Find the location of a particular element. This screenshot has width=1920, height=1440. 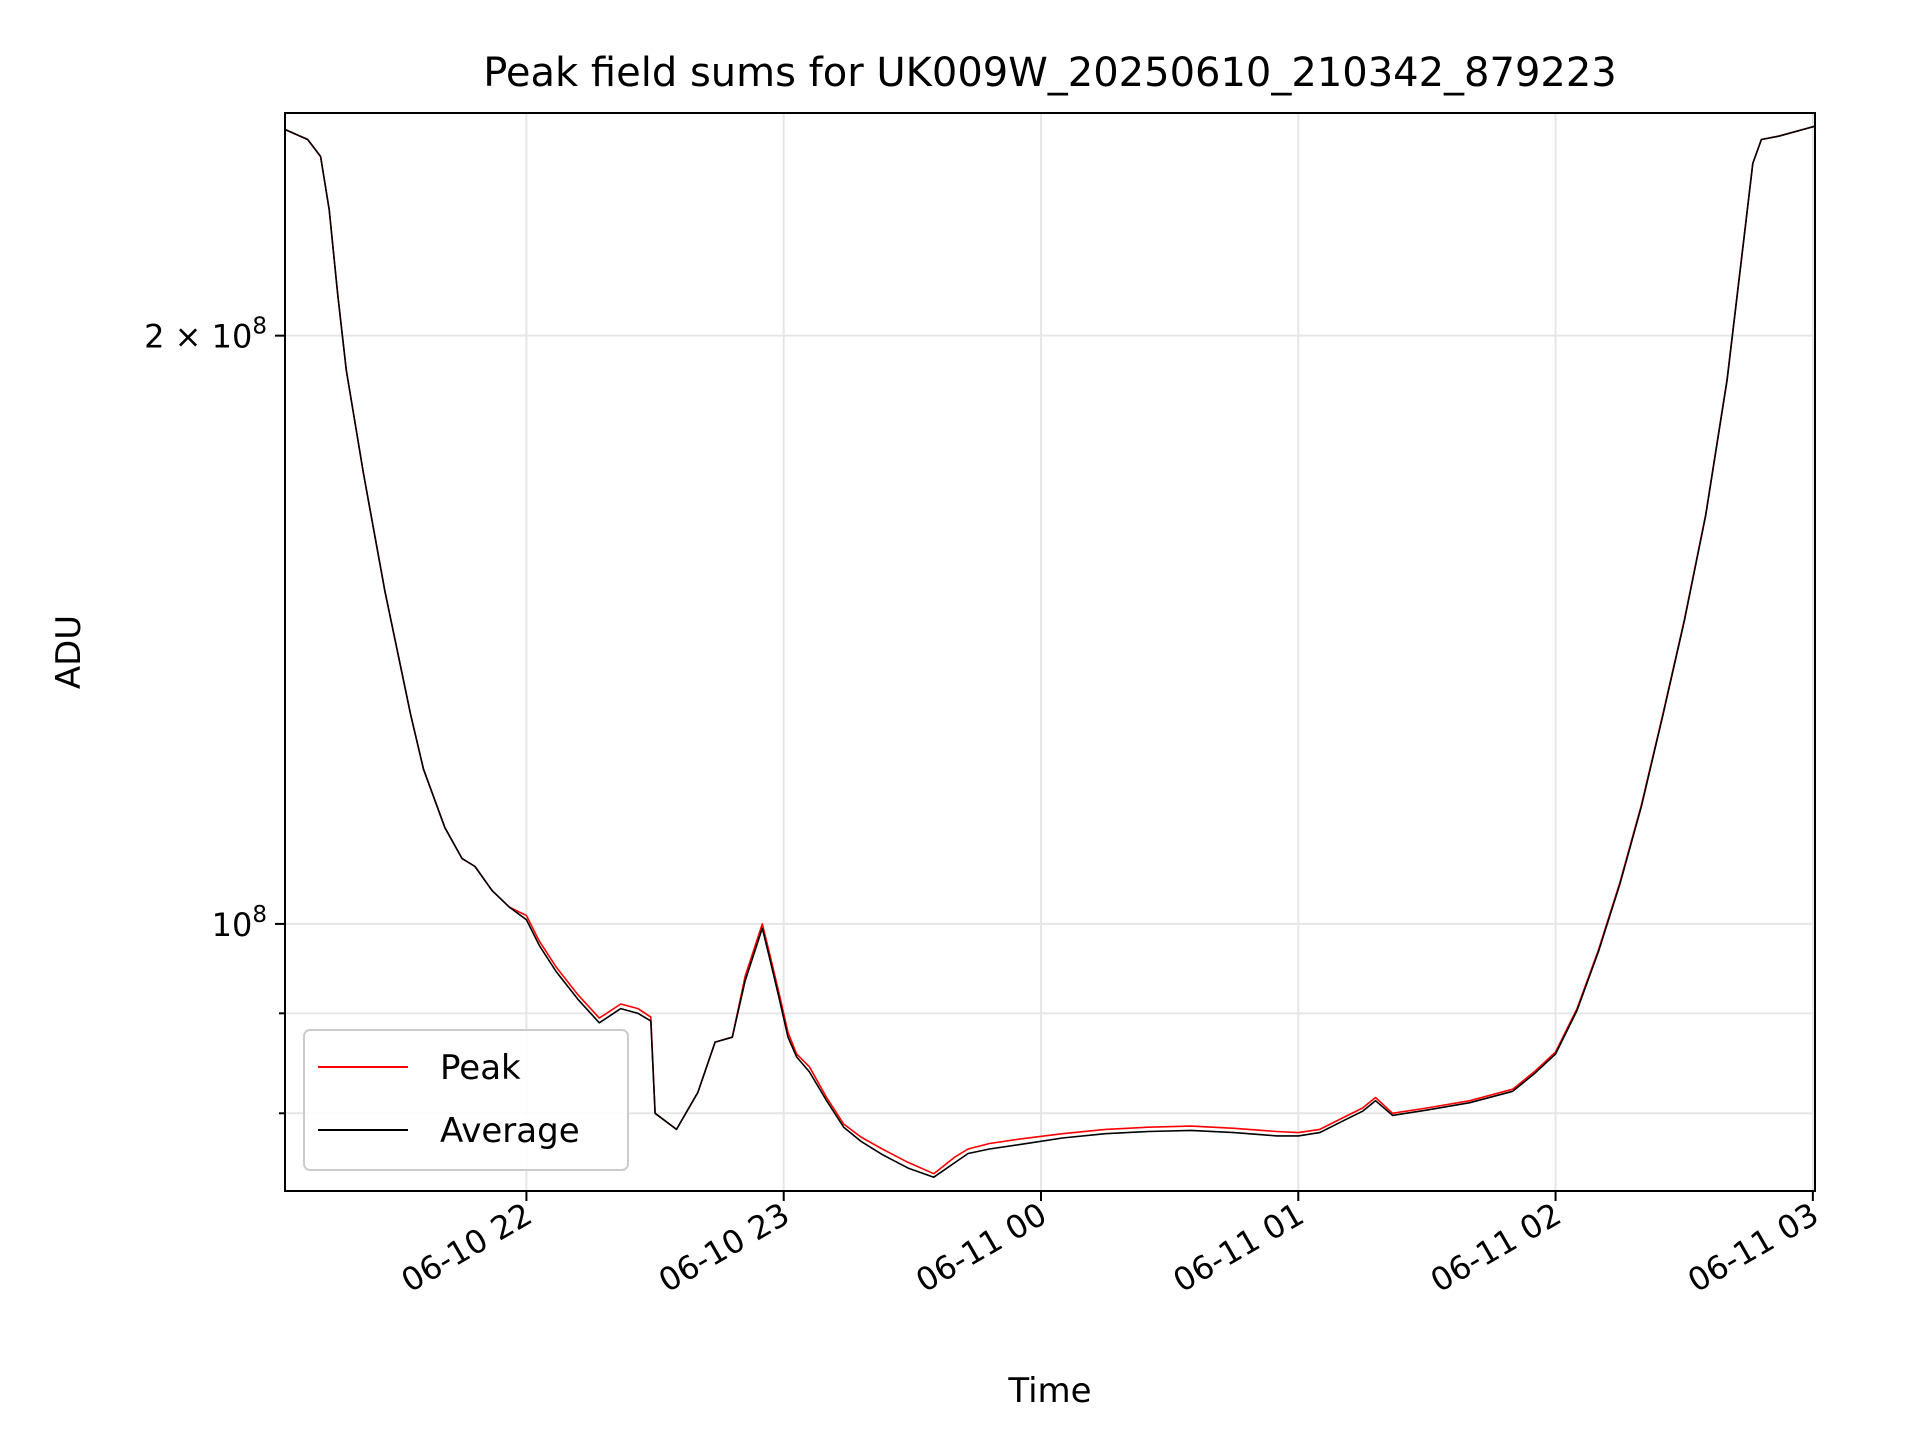

y-axis-ticks: 108 2 × 108 is located at coordinates (214, 714).